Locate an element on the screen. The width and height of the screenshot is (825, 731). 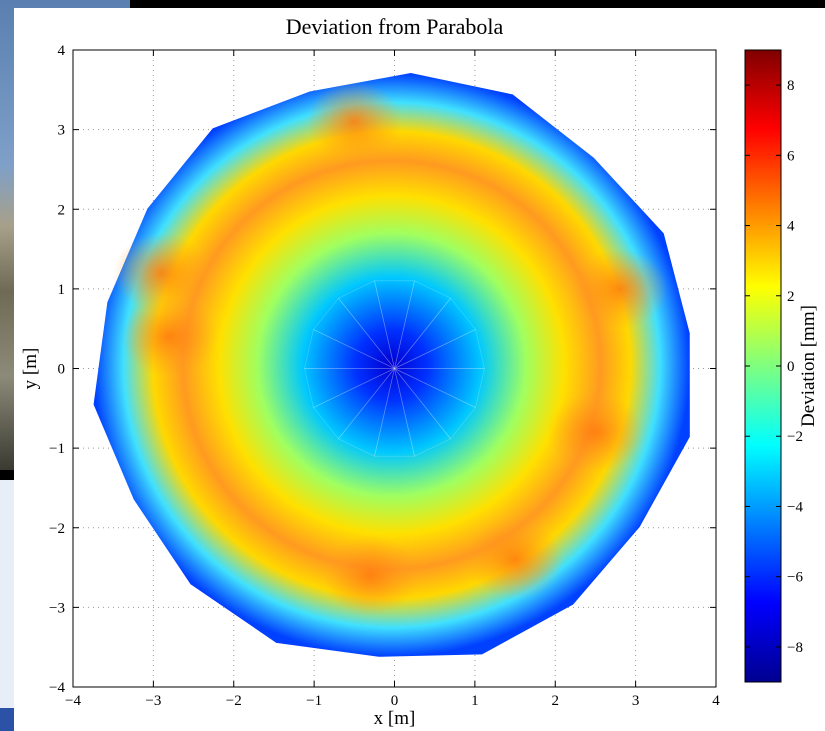
x-tick-label: 1 is located at coordinates (475, 701).